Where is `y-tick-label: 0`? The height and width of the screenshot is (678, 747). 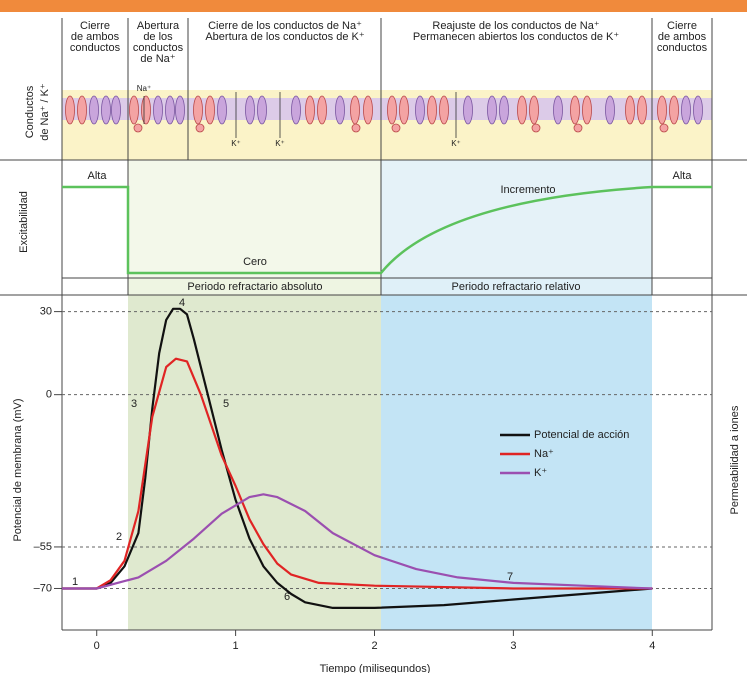 y-tick-label: 0 is located at coordinates (49, 395).